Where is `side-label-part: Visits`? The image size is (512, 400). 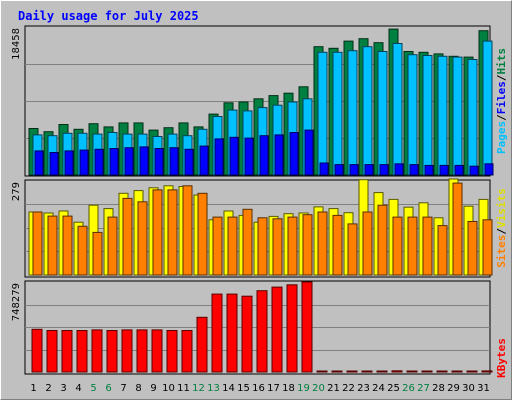
side-label-part: Visits is located at coordinates (501, 208).